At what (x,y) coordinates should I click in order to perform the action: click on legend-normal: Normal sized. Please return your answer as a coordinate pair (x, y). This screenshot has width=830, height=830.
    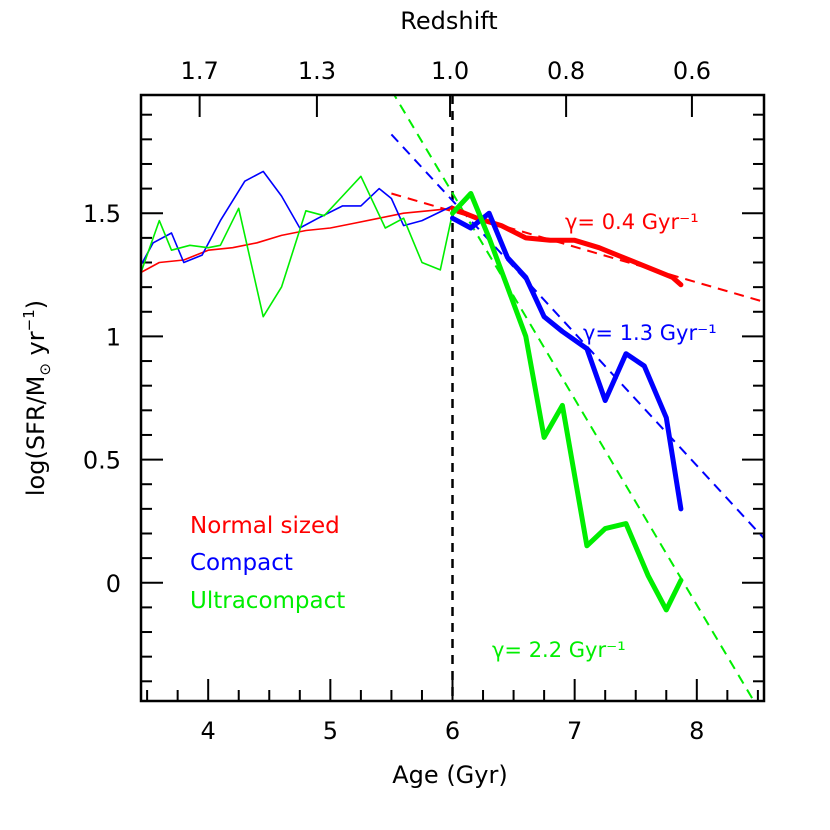
    Looking at the image, I should click on (265, 526).